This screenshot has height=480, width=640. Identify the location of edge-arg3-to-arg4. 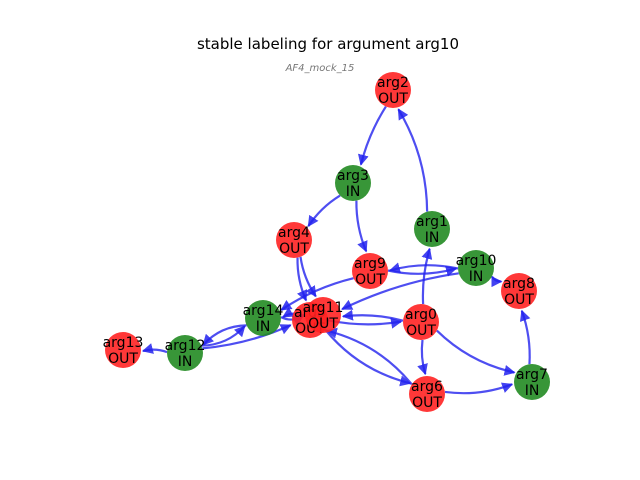
(324, 211).